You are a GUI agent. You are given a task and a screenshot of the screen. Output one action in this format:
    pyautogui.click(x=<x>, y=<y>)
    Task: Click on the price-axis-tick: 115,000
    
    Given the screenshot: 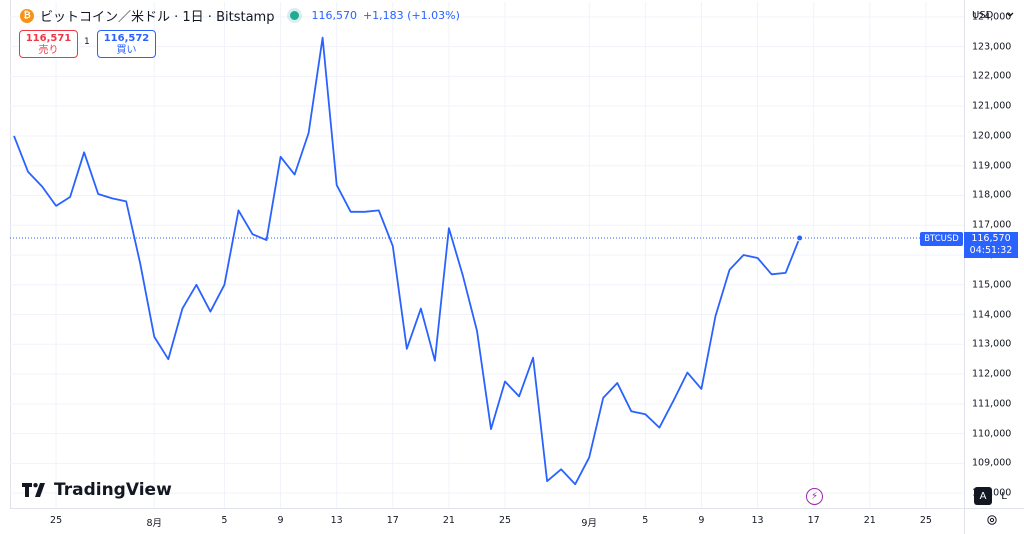 What is the action you would take?
    pyautogui.click(x=991, y=284)
    